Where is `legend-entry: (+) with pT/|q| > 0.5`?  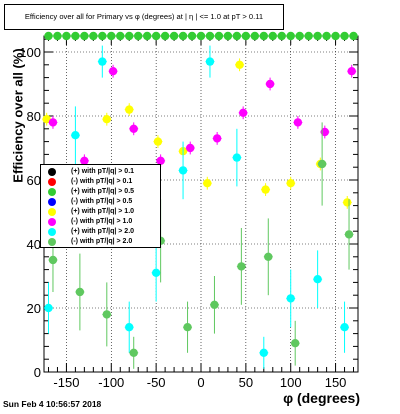
legend-entry: (+) with pT/|q| > 0.5 is located at coordinates (101, 192).